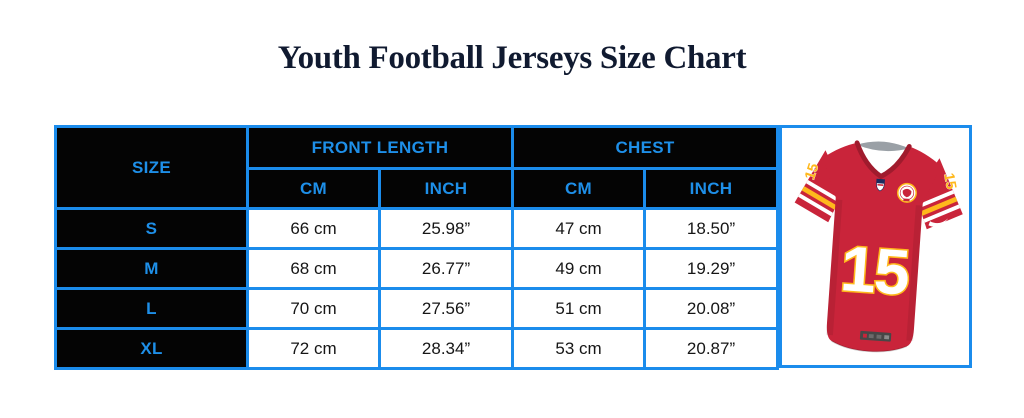  Describe the element at coordinates (579, 228) in the screenshot. I see `cell-chest-cm: 47 cm` at that location.